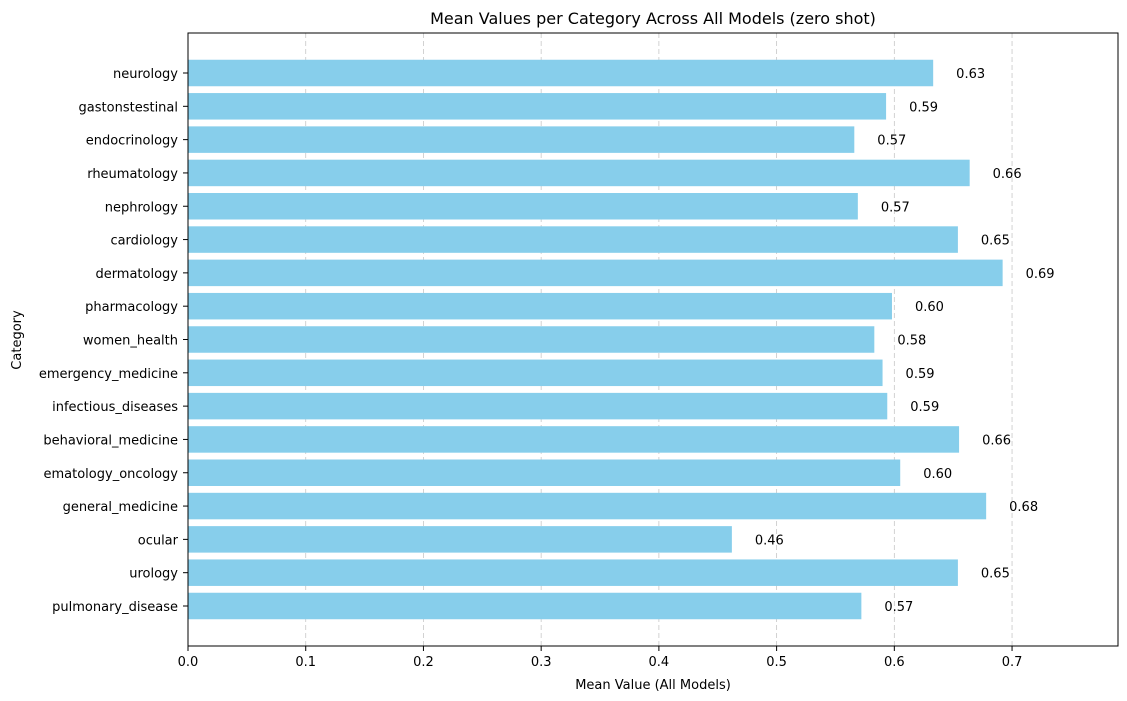 This screenshot has width=1127, height=701. Describe the element at coordinates (144, 241) in the screenshot. I see `y-tick-label: cardiology` at that location.